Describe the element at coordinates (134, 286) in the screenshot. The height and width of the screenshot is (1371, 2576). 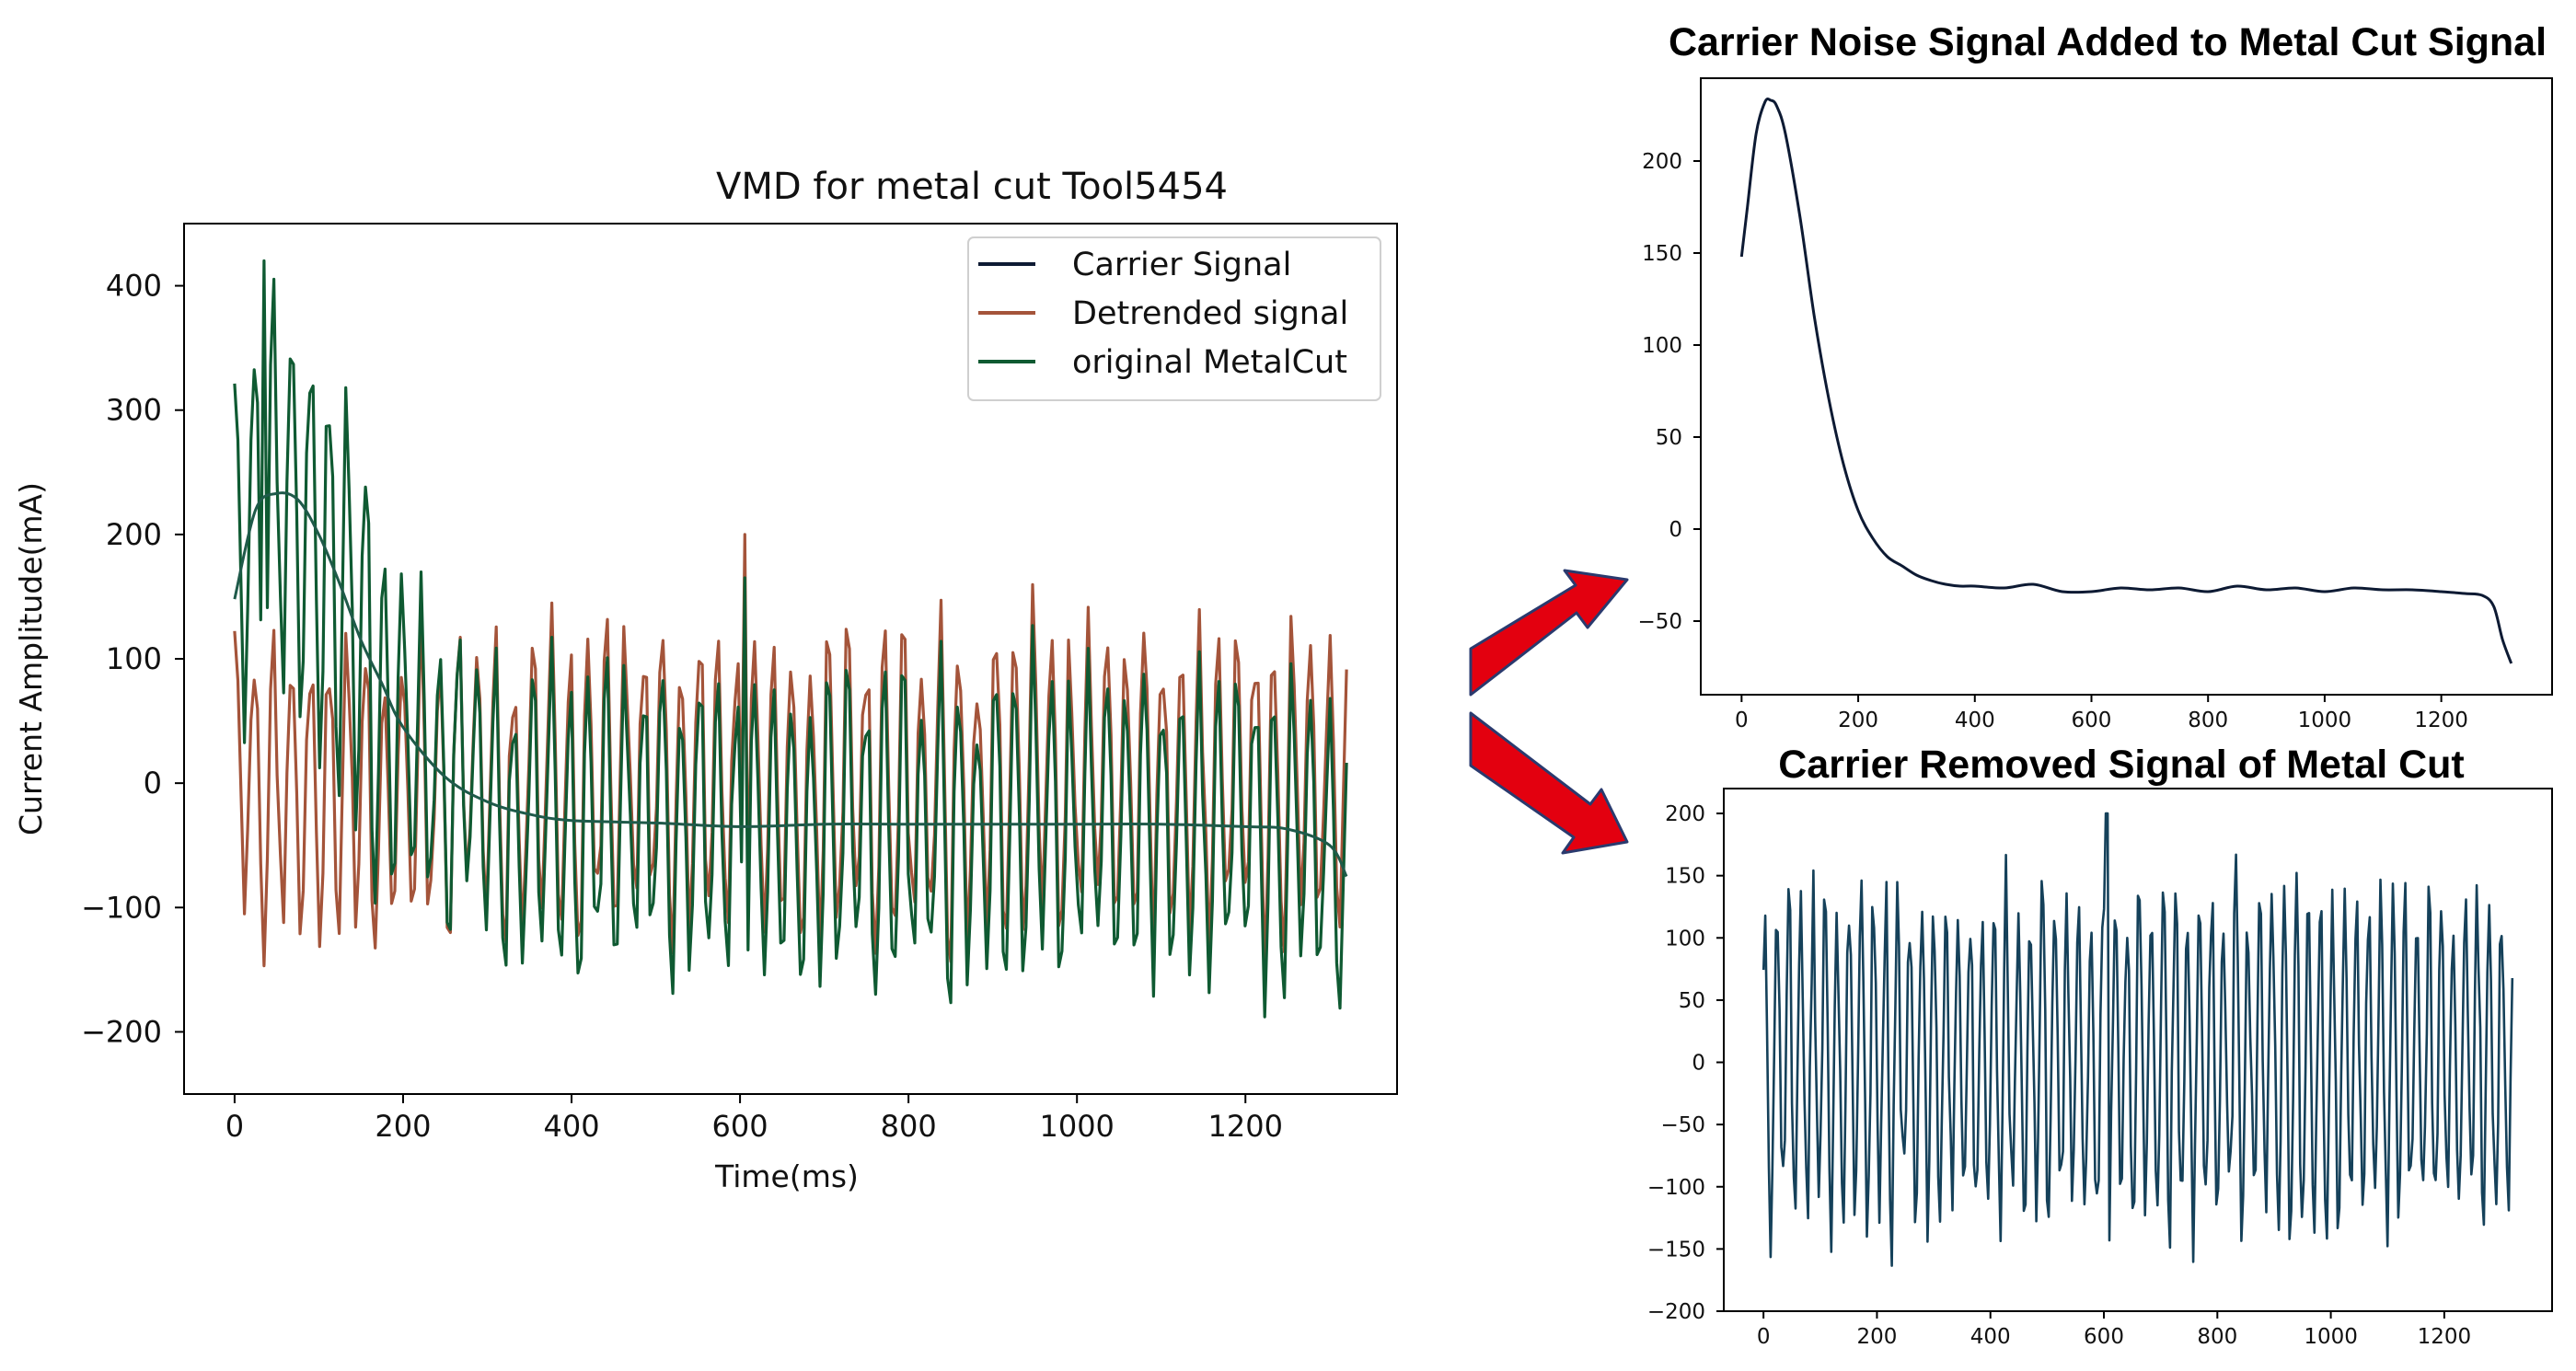
I see `main-chart-y-tick-label: 400` at that location.